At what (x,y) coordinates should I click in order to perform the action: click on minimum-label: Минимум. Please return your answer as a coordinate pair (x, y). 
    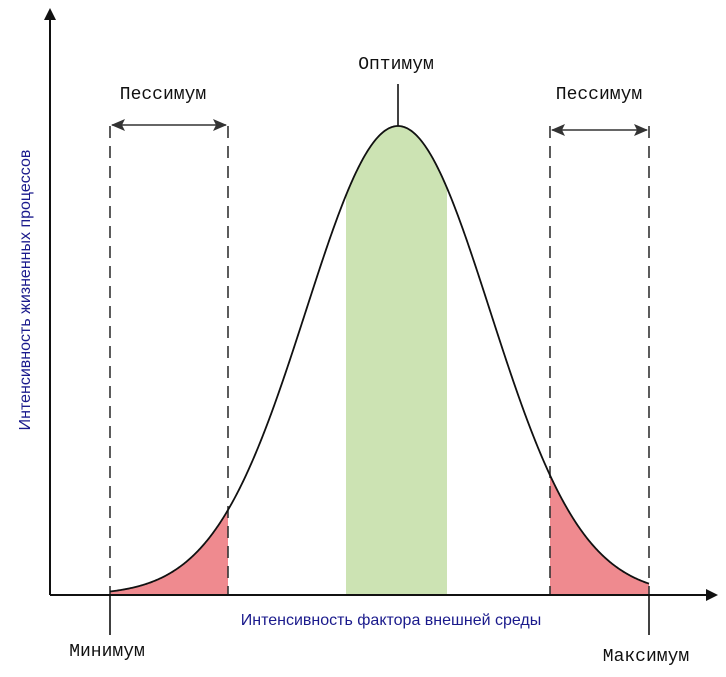
    Looking at the image, I should click on (107, 652).